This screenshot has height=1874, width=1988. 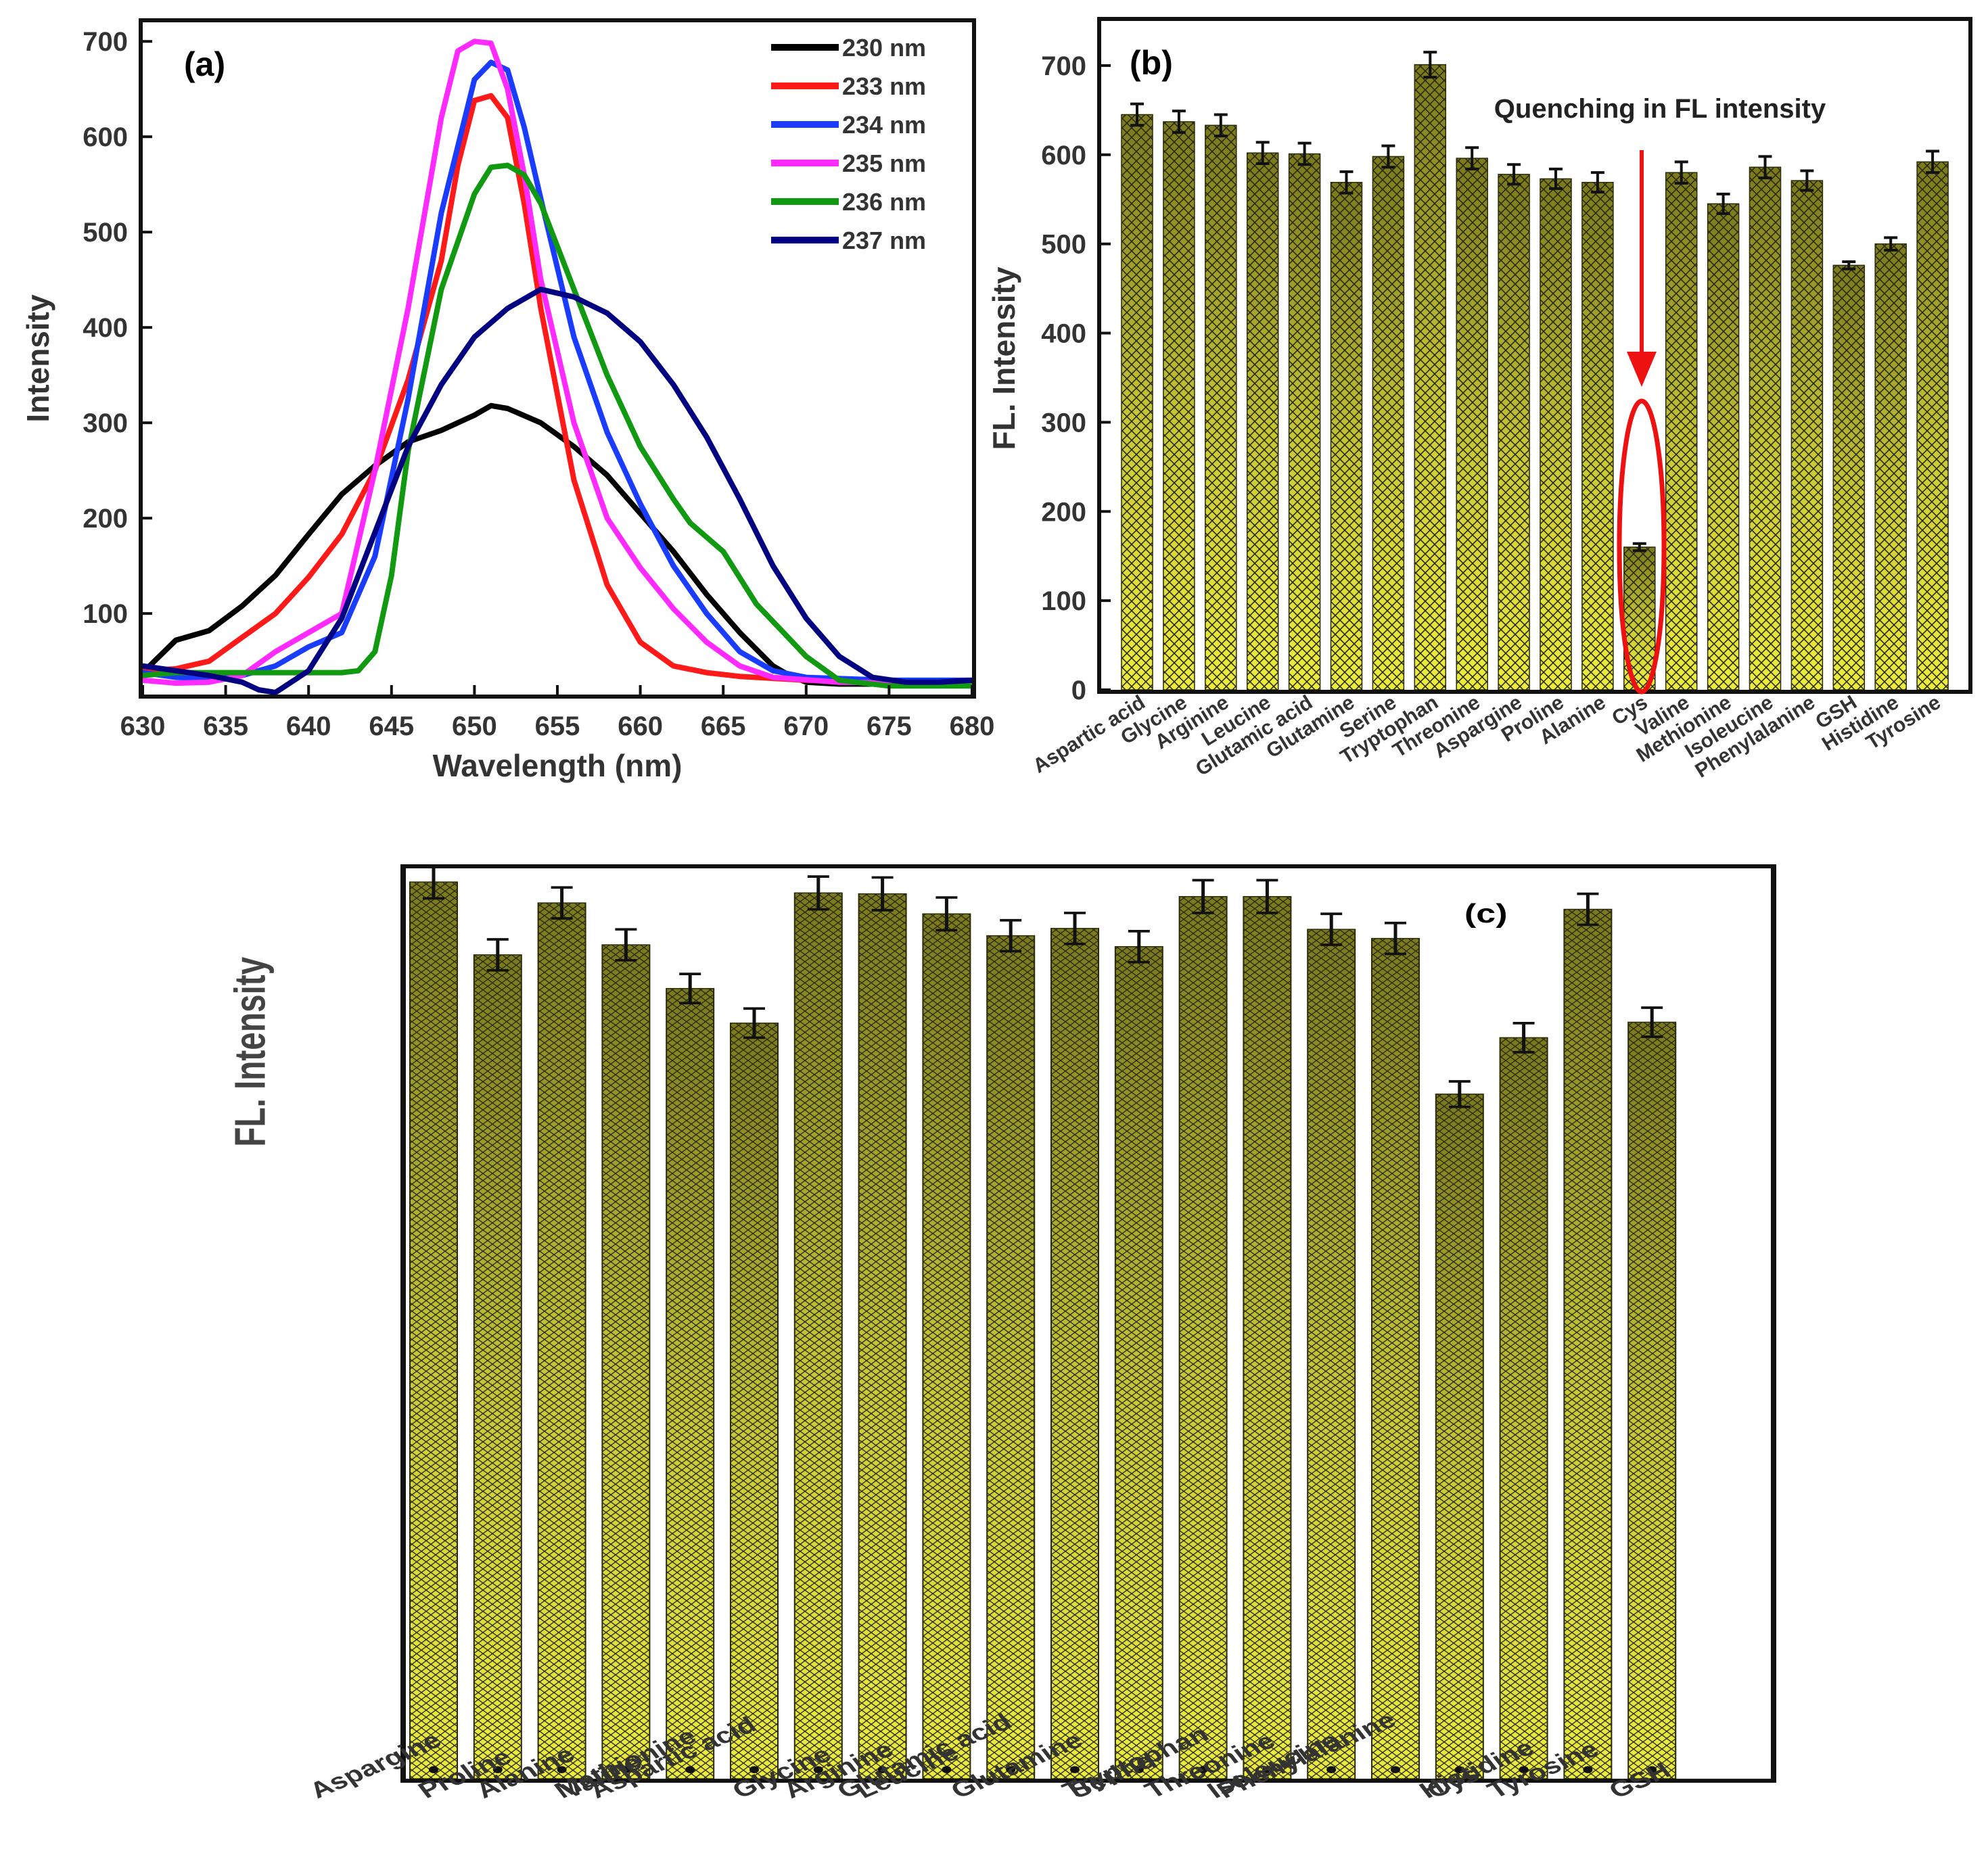 What do you see at coordinates (1011, 1357) in the screenshot?
I see `c-bar-hatch-glutamic-acid` at bounding box center [1011, 1357].